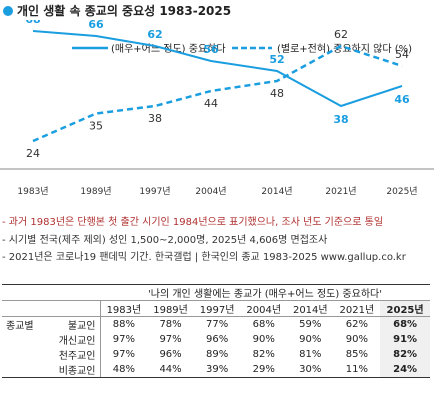 The image size is (434, 400). I want to click on legend-label: (매우+어느 정도) 중요하다, so click(168, 48).